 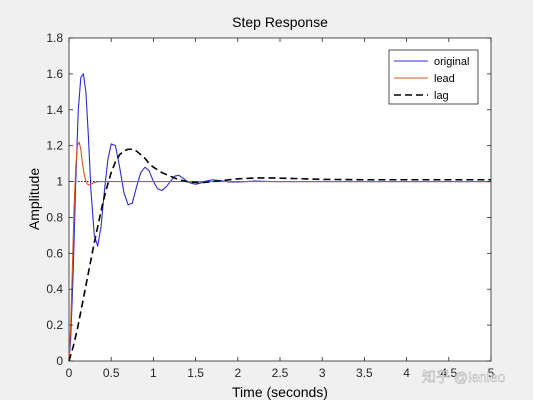 I want to click on legend-entries: original lead lag, so click(x=431, y=79).